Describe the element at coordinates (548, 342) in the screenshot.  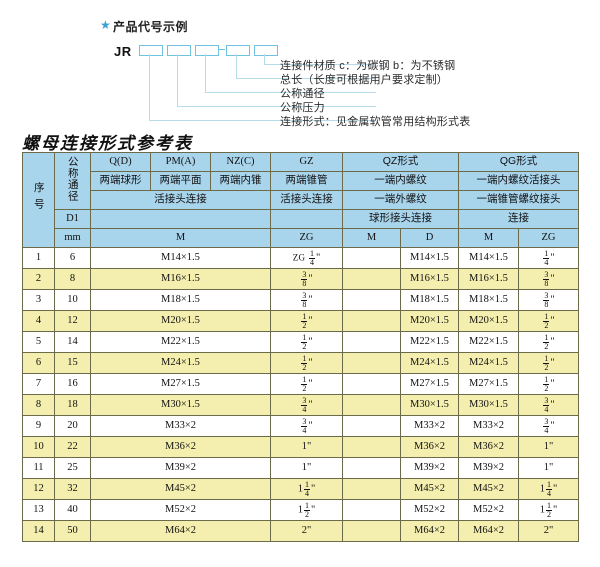
I see `cell-qg-zg: 1 2 "` at that location.